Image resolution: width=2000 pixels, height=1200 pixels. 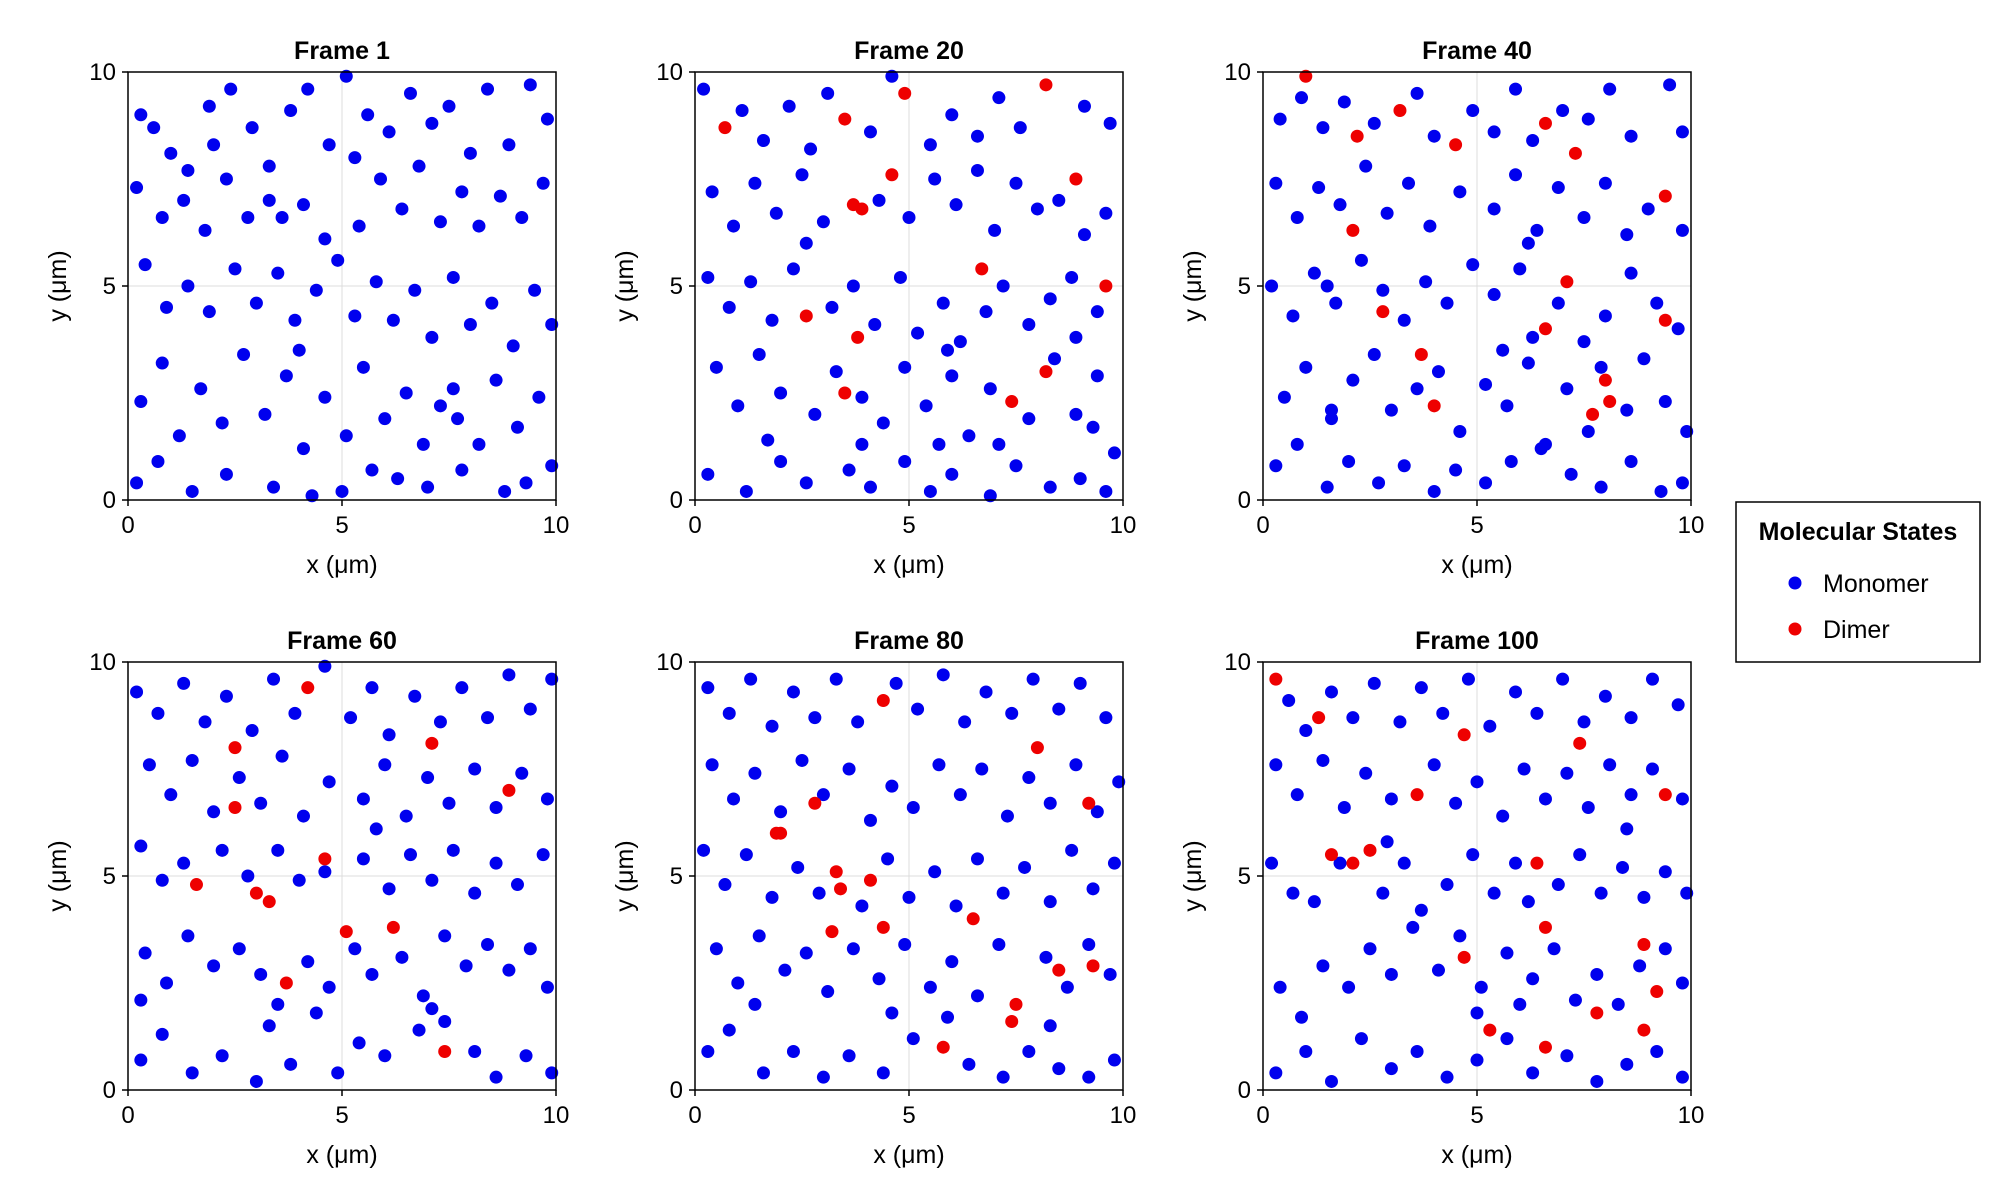 What do you see at coordinates (58, 285) in the screenshot?
I see `y-axis-label: y (μm)` at bounding box center [58, 285].